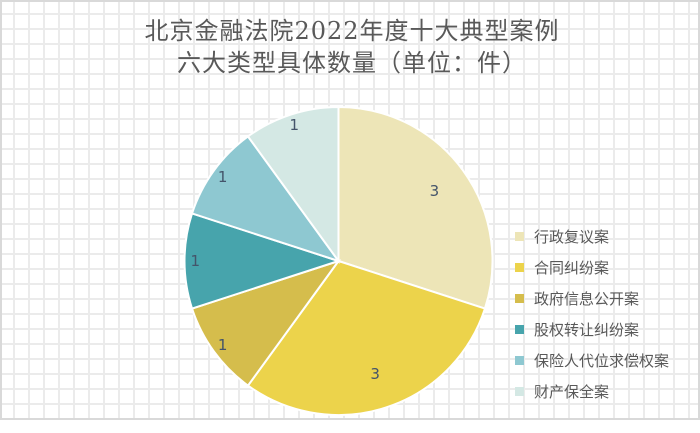 The height and width of the screenshot is (433, 700). What do you see at coordinates (572, 392) in the screenshot?
I see `legend-label: 财产保全案` at bounding box center [572, 392].